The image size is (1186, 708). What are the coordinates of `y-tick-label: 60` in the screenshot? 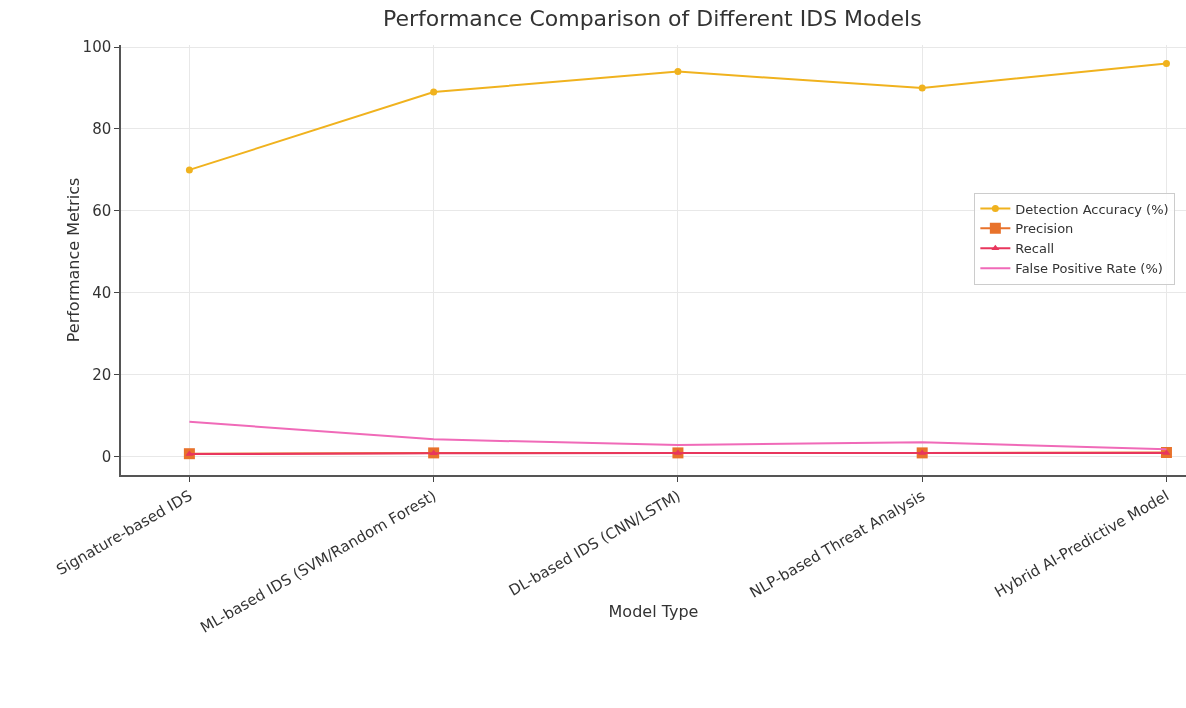 It's located at (102, 211).